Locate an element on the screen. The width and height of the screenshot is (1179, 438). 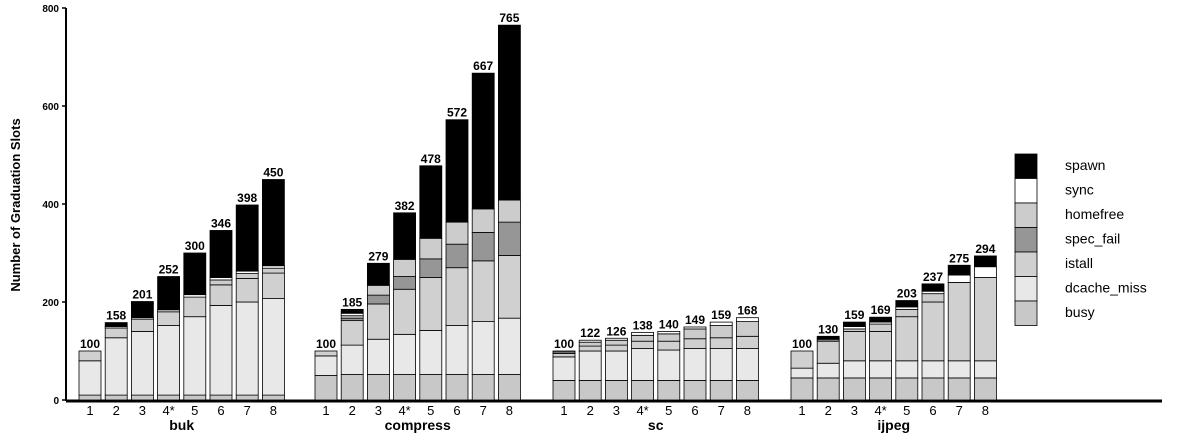
bar-total-label: 169 is located at coordinates (881, 310).